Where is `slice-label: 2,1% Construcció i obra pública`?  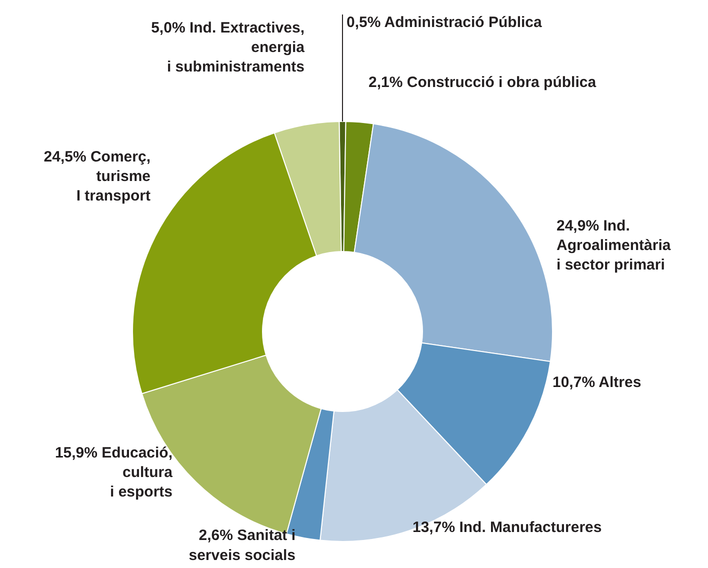 slice-label: 2,1% Construcció i obra pública is located at coordinates (482, 82).